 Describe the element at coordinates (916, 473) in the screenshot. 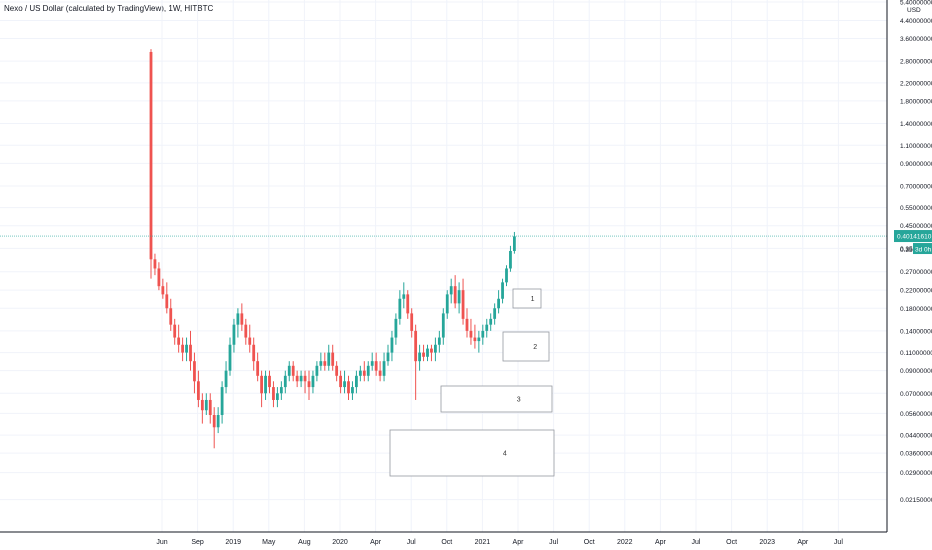

I see `y-tick-label: 0.029000000` at that location.